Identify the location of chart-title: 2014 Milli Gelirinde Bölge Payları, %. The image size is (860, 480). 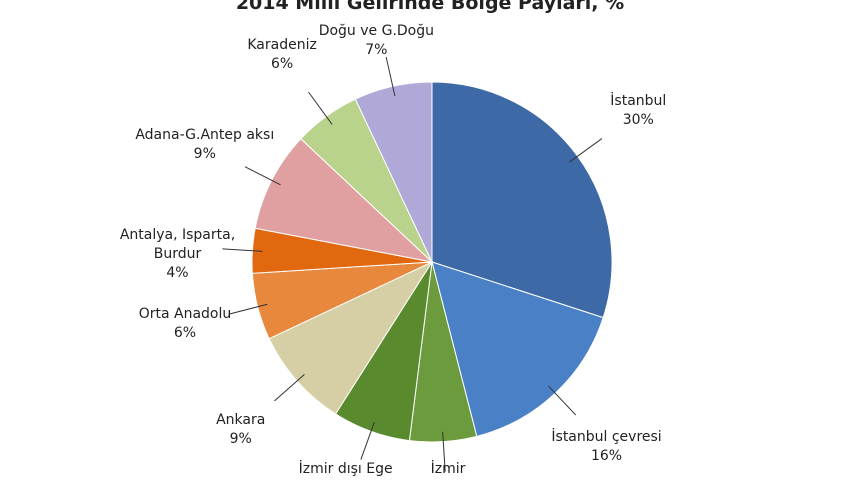
(430, 7).